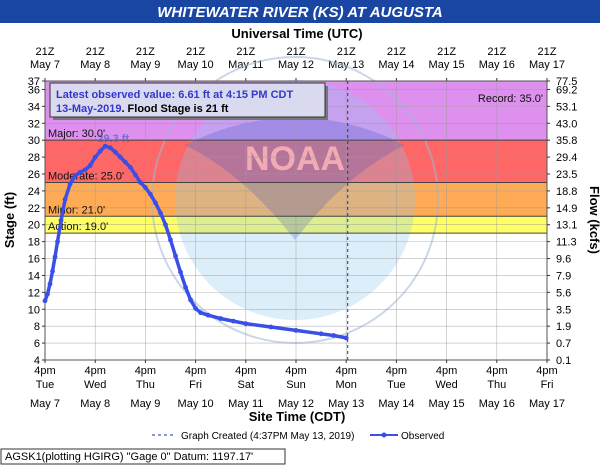  I want to click on stage-tick-label: 34, so click(34, 107).